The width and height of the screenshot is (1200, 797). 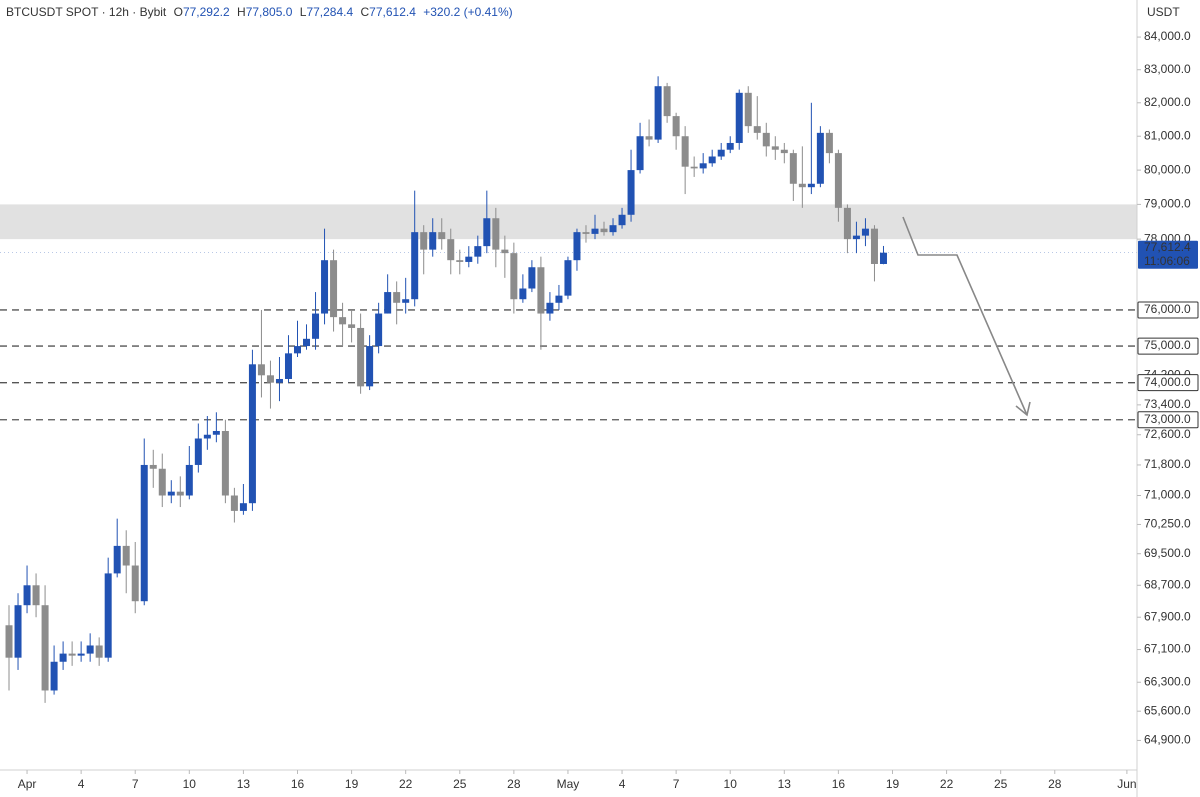 I want to click on y-tick-label: 68,700.0, so click(x=1167, y=584).